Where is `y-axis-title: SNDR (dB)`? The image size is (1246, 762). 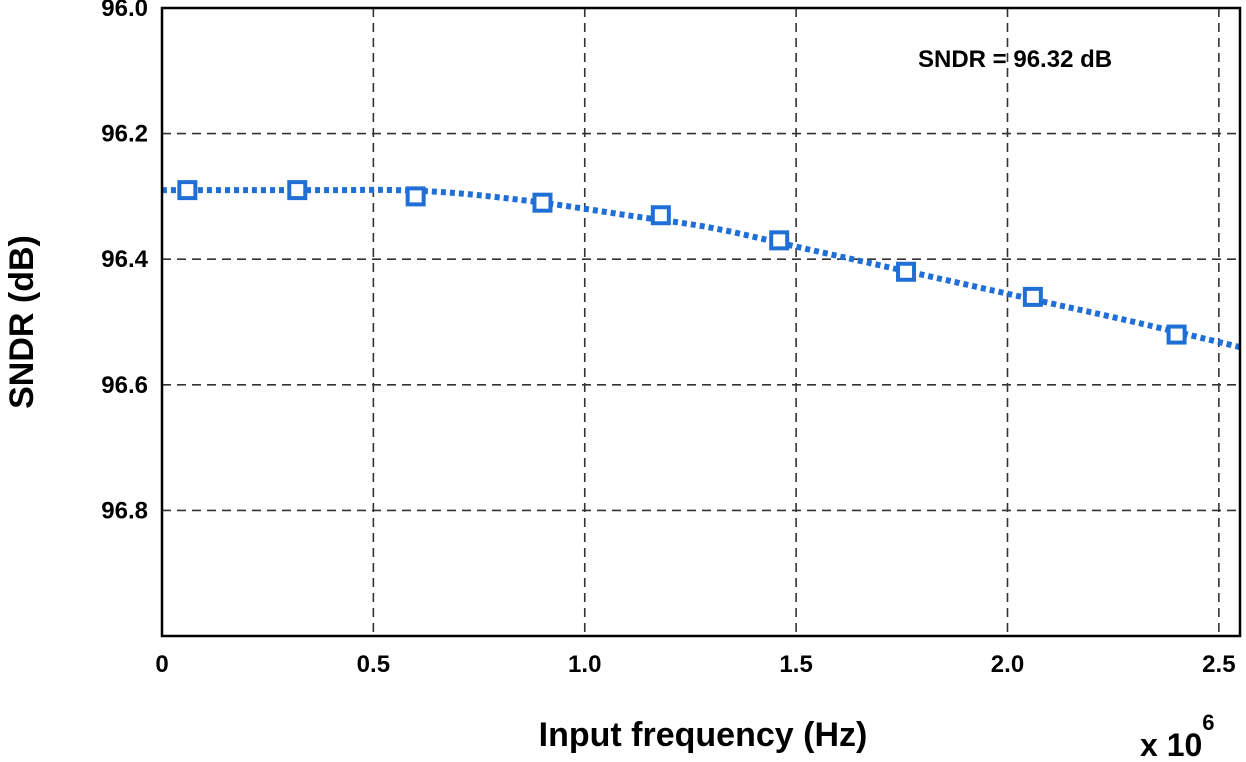
y-axis-title: SNDR (dB) is located at coordinates (22, 322).